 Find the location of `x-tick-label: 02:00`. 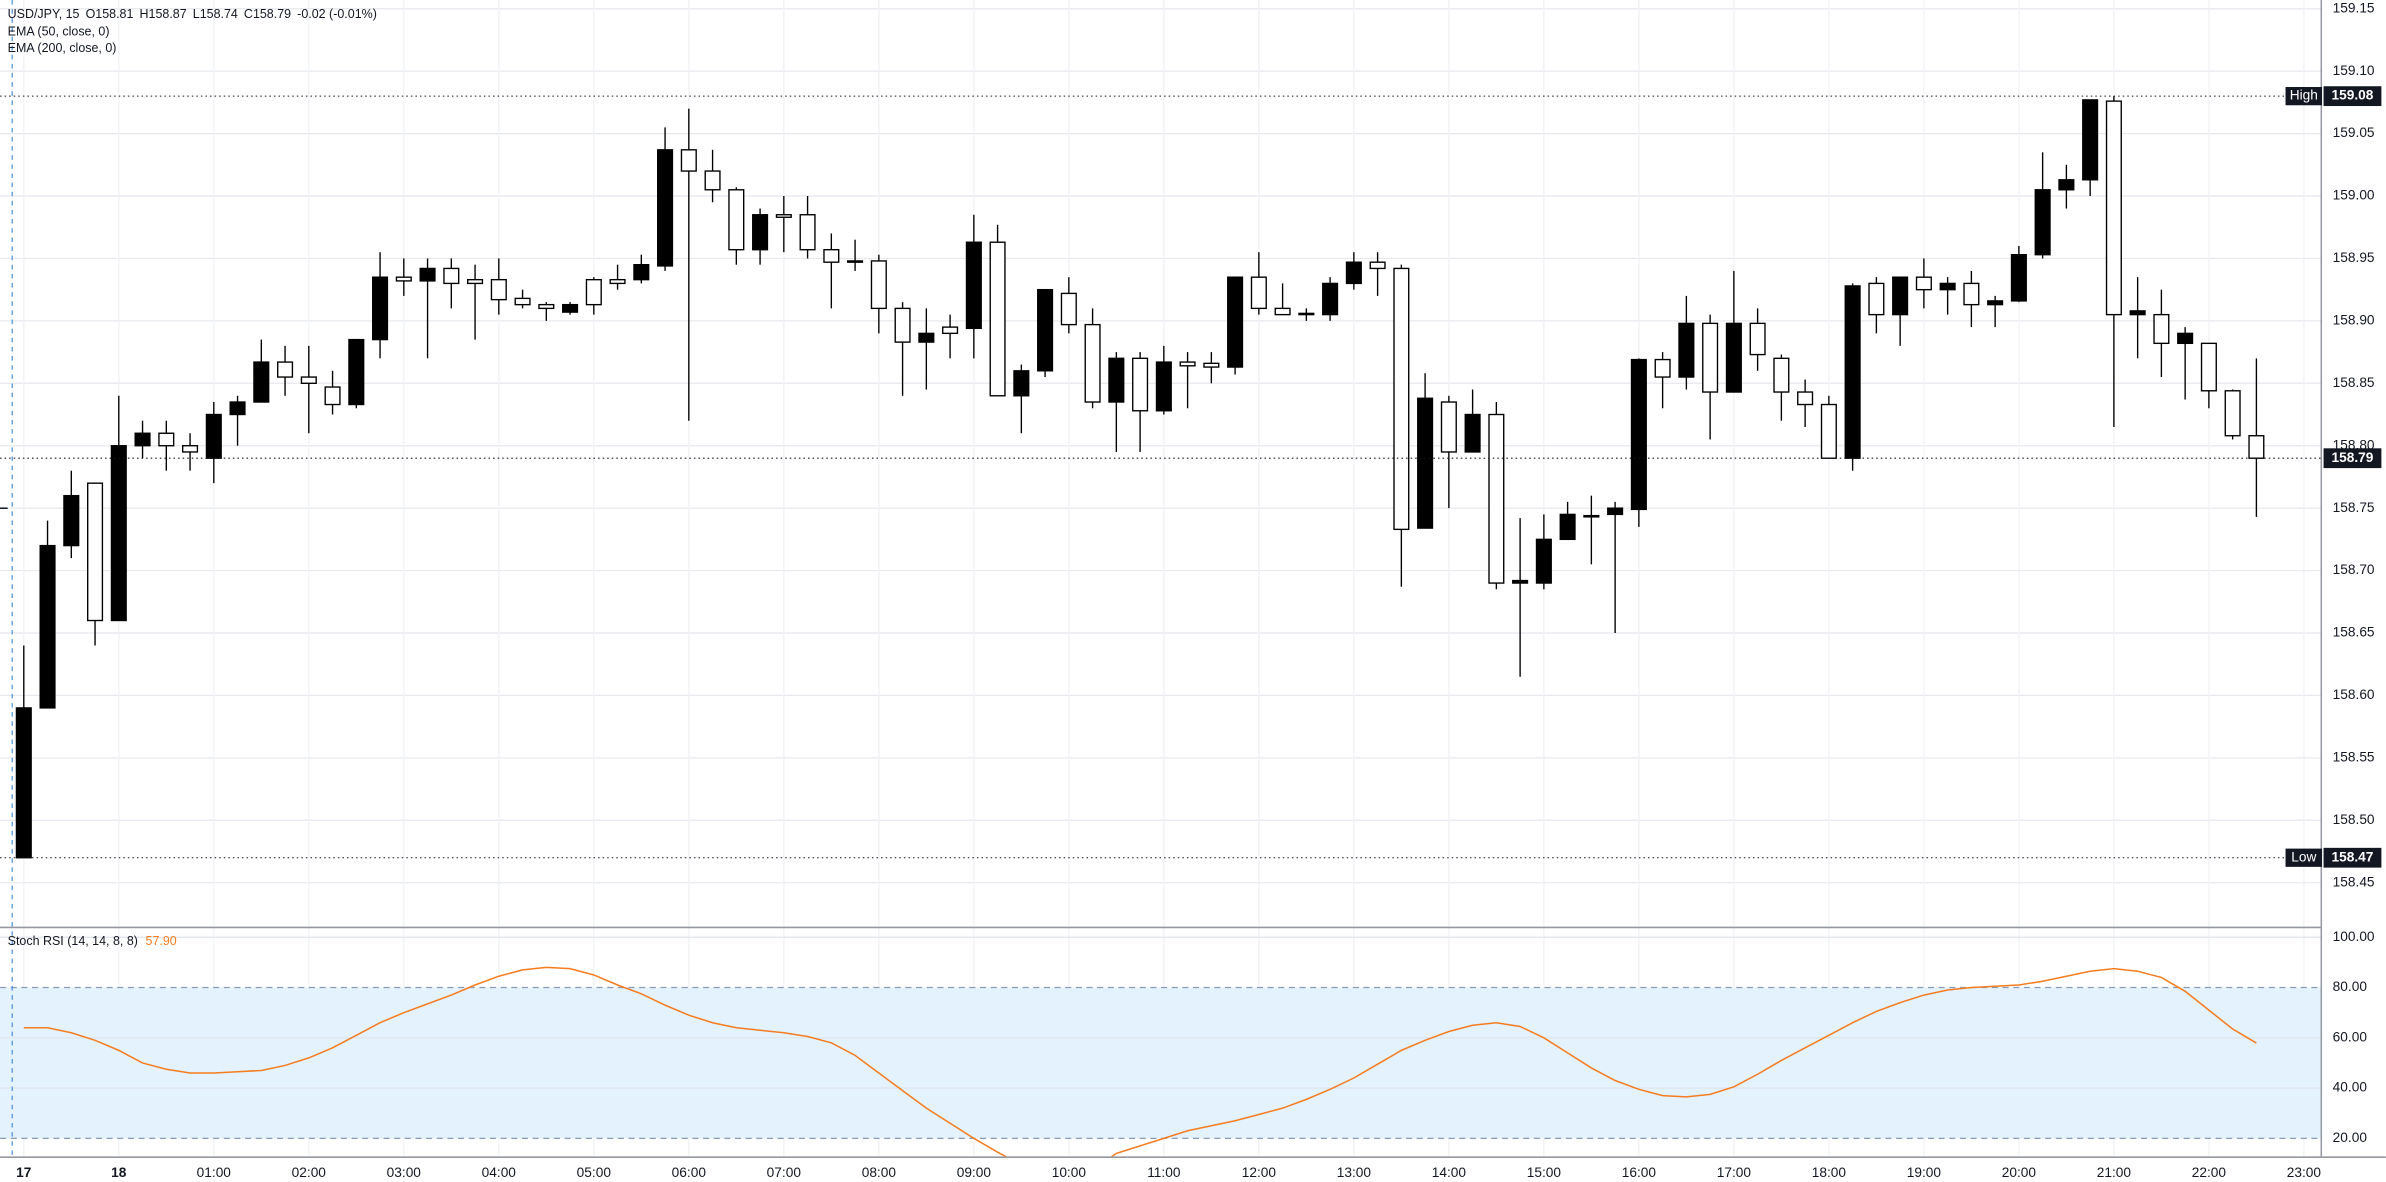

x-tick-label: 02:00 is located at coordinates (309, 1172).